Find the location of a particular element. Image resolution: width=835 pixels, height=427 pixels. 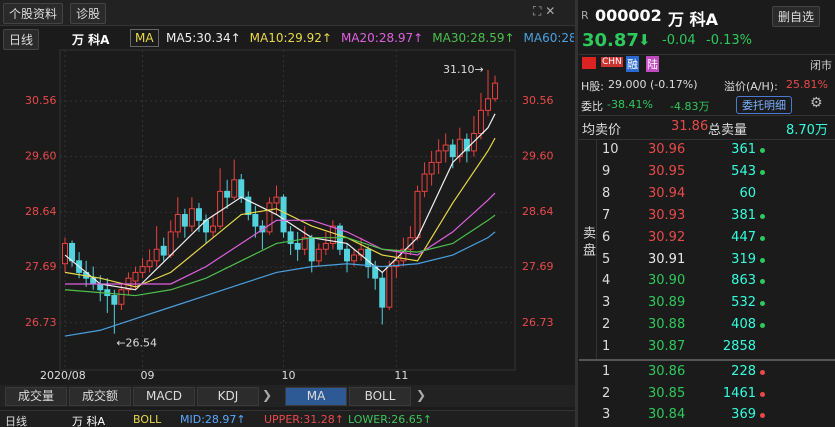

price: 30.84 is located at coordinates (667, 414).